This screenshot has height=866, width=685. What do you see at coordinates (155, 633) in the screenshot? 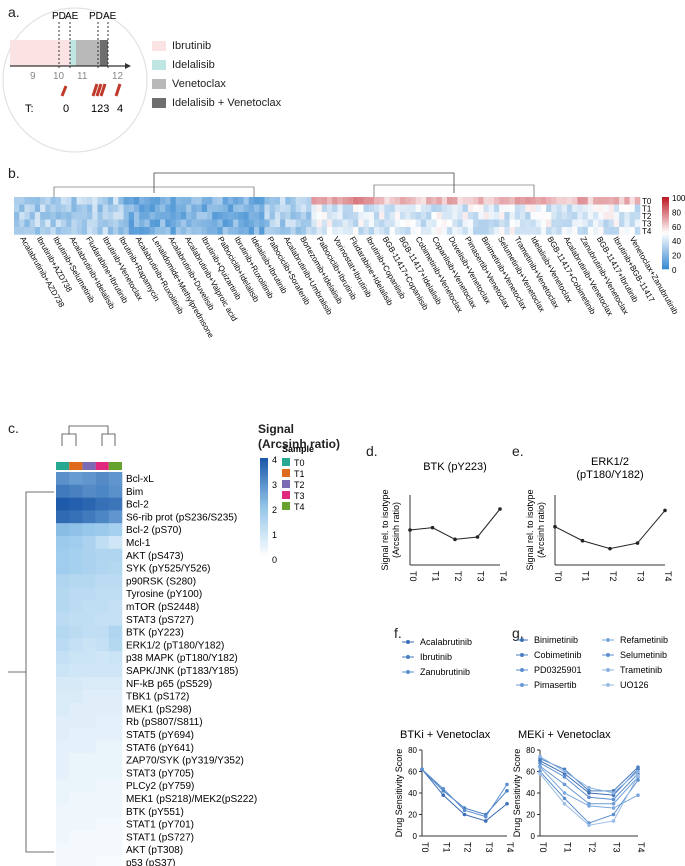
I see `row-label: BTK (pY223)` at bounding box center [155, 633].